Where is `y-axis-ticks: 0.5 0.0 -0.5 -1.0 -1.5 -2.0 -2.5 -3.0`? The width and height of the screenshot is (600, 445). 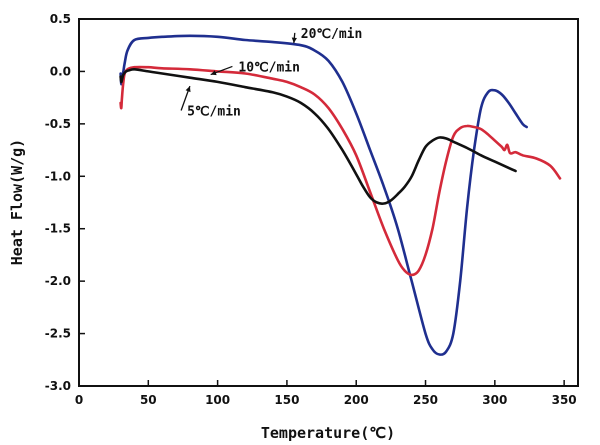 y-axis-ticks: 0.5 0.0 -0.5 -1.0 -1.5 -2.0 -2.5 -3.0 is located at coordinates (65, 202).